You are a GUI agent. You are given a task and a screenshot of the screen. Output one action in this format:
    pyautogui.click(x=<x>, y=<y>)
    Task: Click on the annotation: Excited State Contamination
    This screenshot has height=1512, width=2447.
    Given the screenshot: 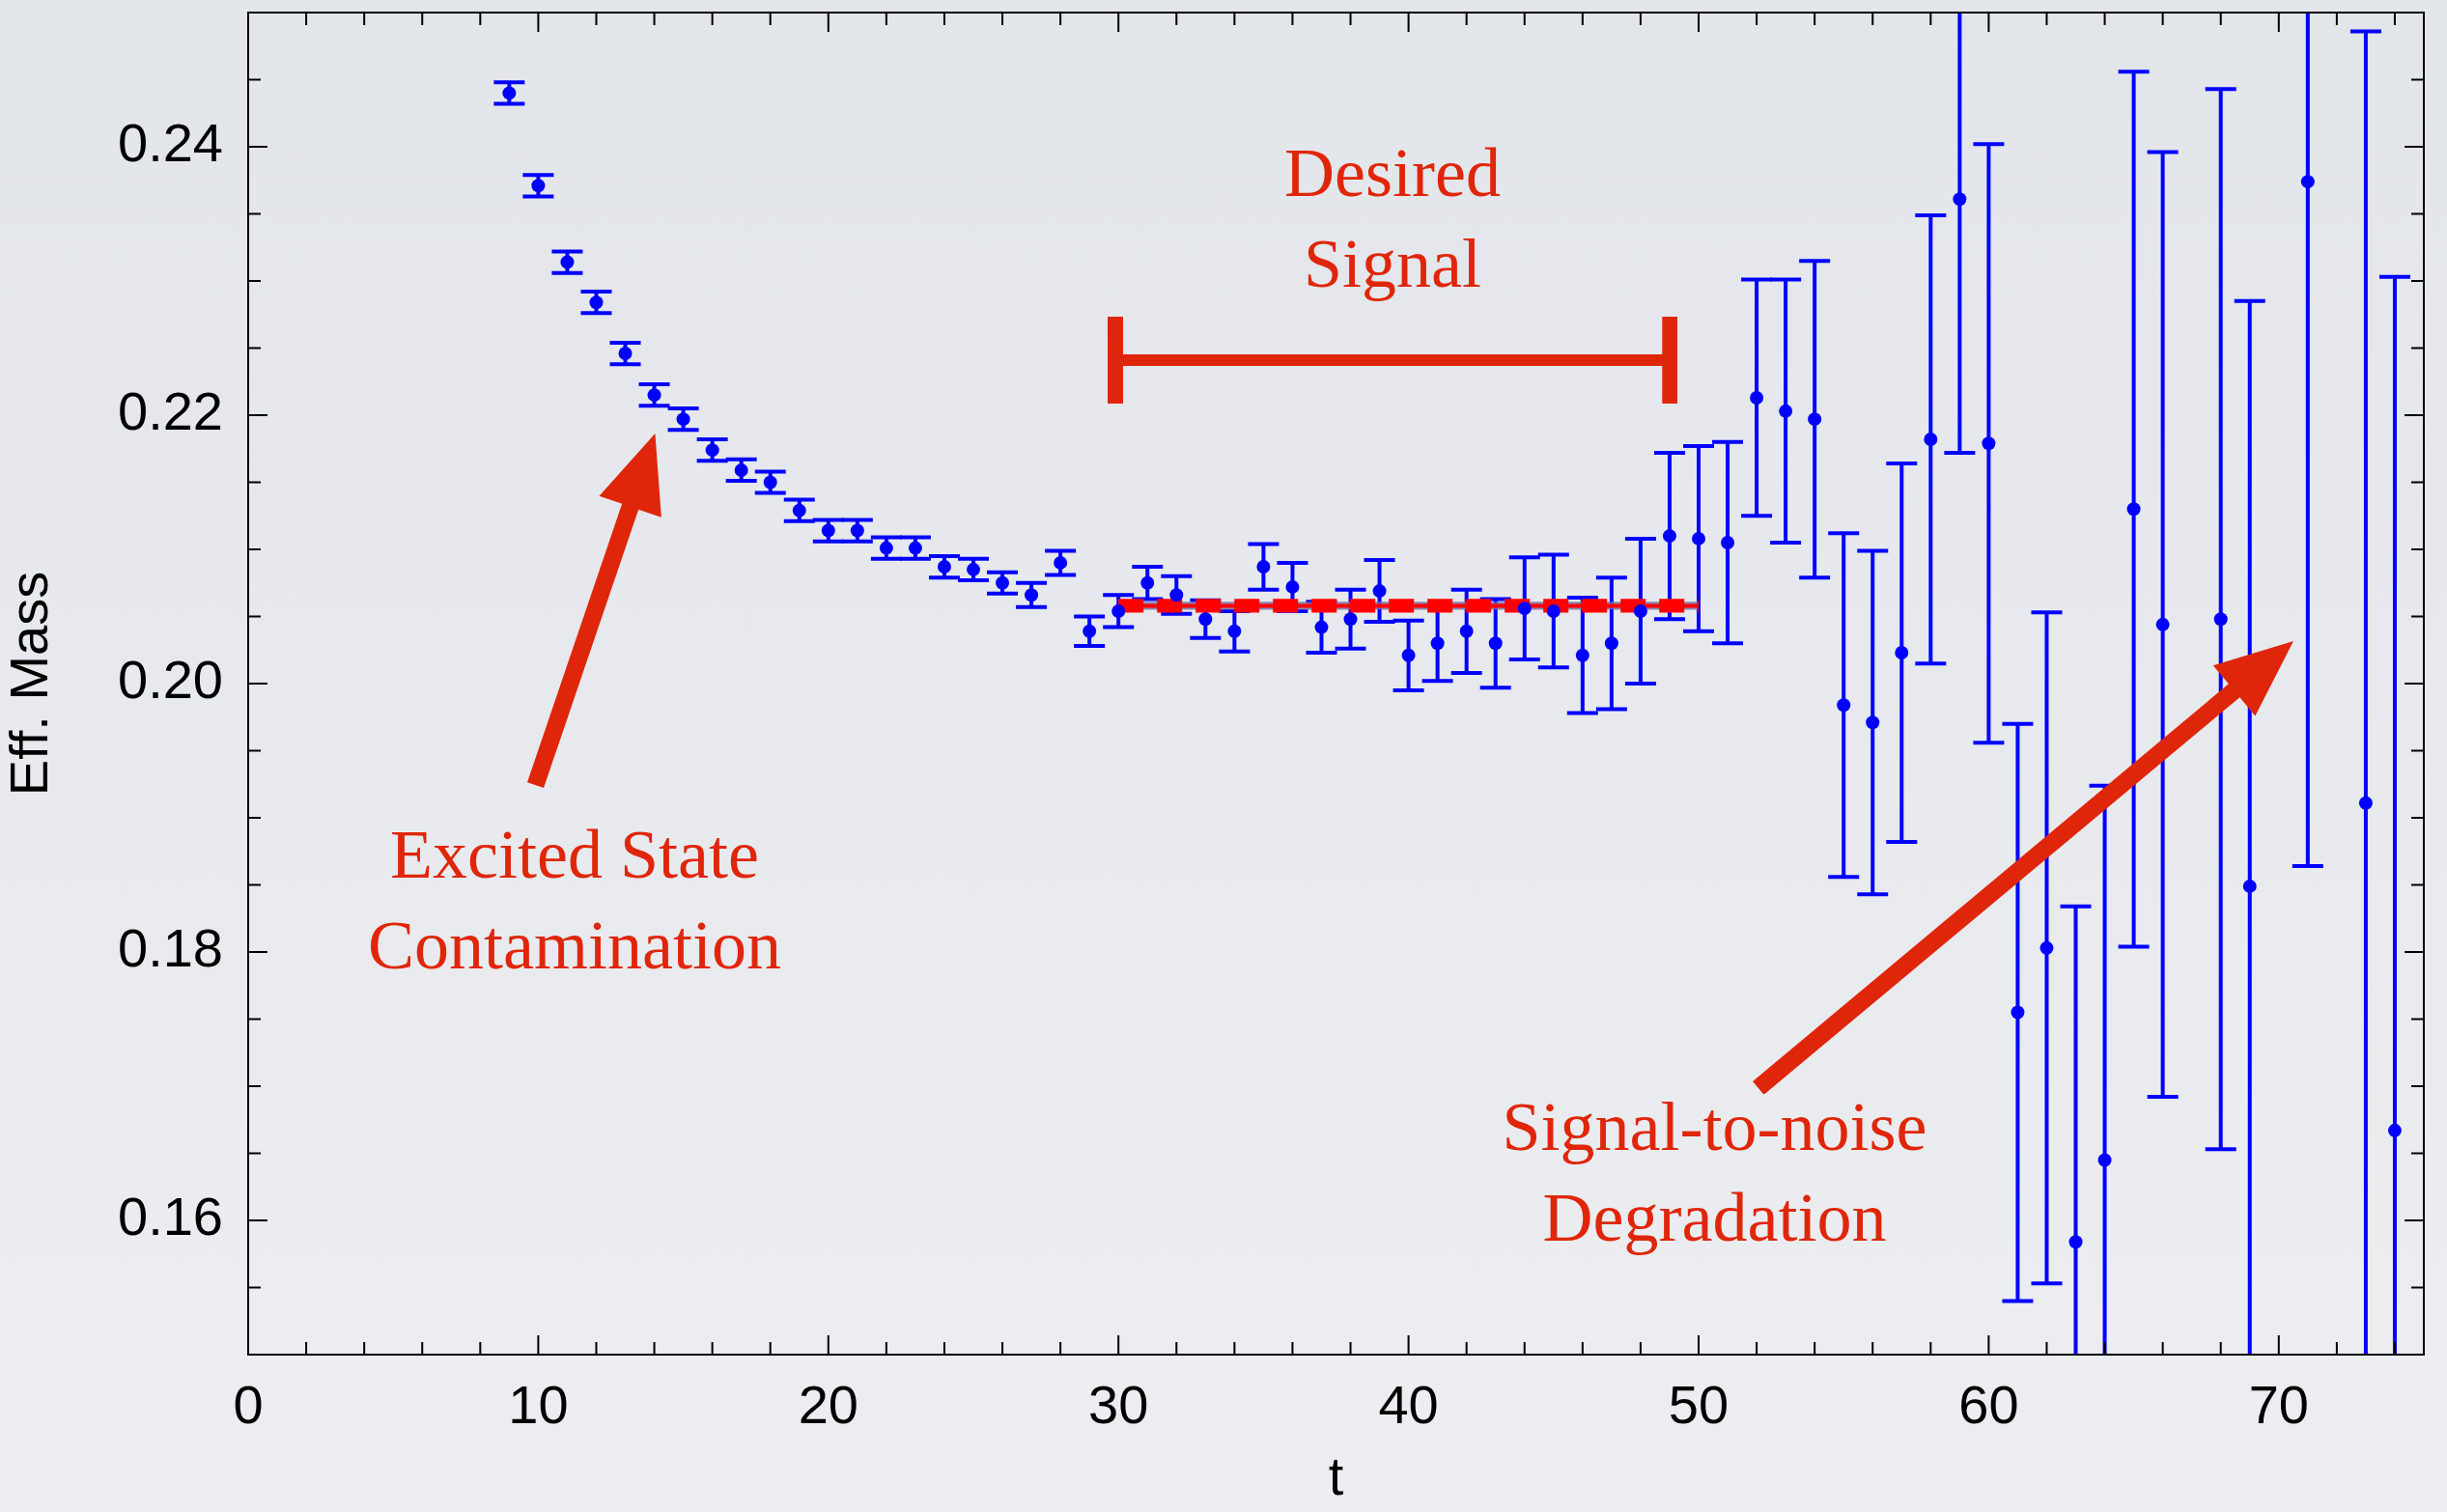 What is the action you would take?
    pyautogui.click(x=574, y=901)
    